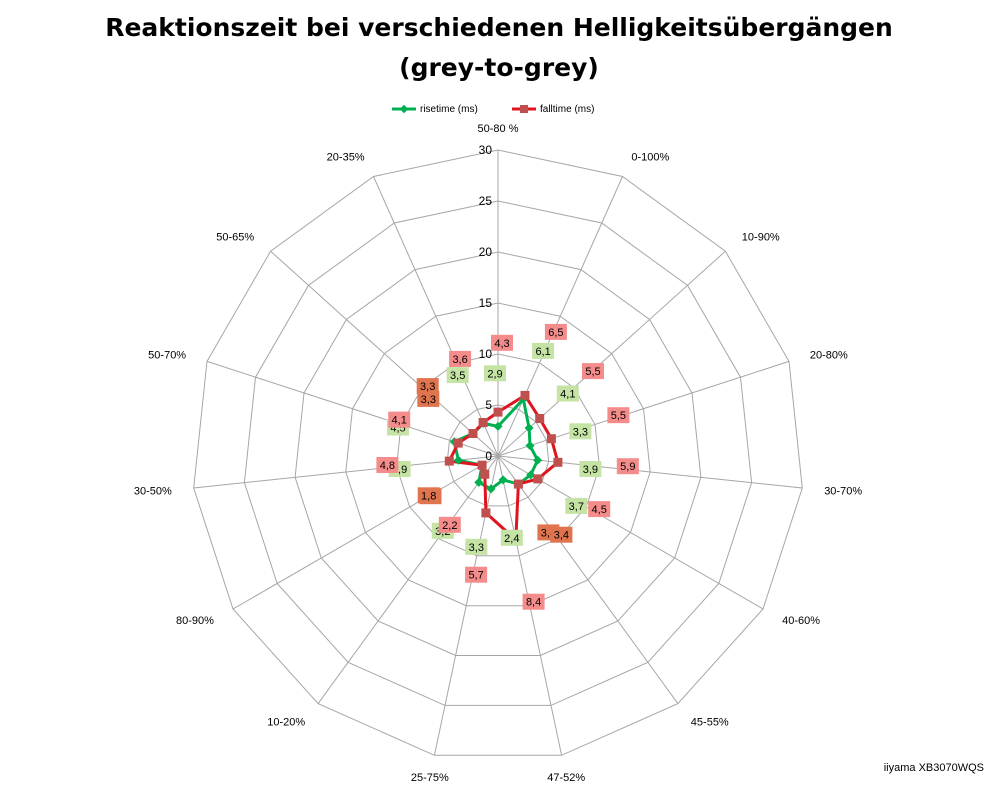 The height and width of the screenshot is (786, 998). I want to click on fall-data-label-text: 2,2, so click(449, 526).